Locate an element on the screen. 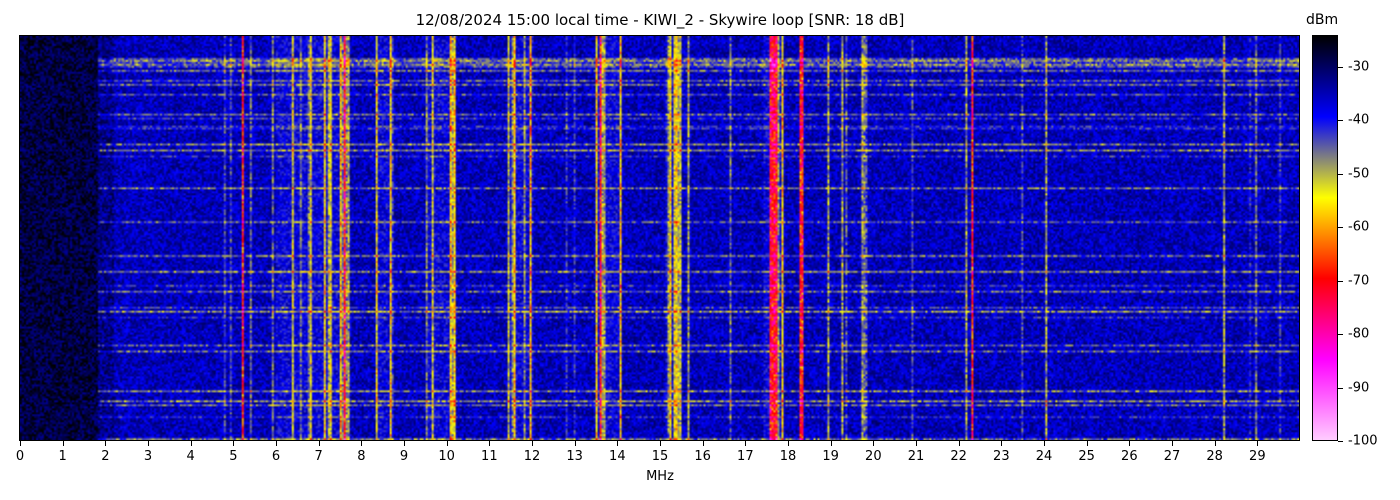 This screenshot has height=500, width=1400. colorbar-tick-label: -70 is located at coordinates (1359, 281).